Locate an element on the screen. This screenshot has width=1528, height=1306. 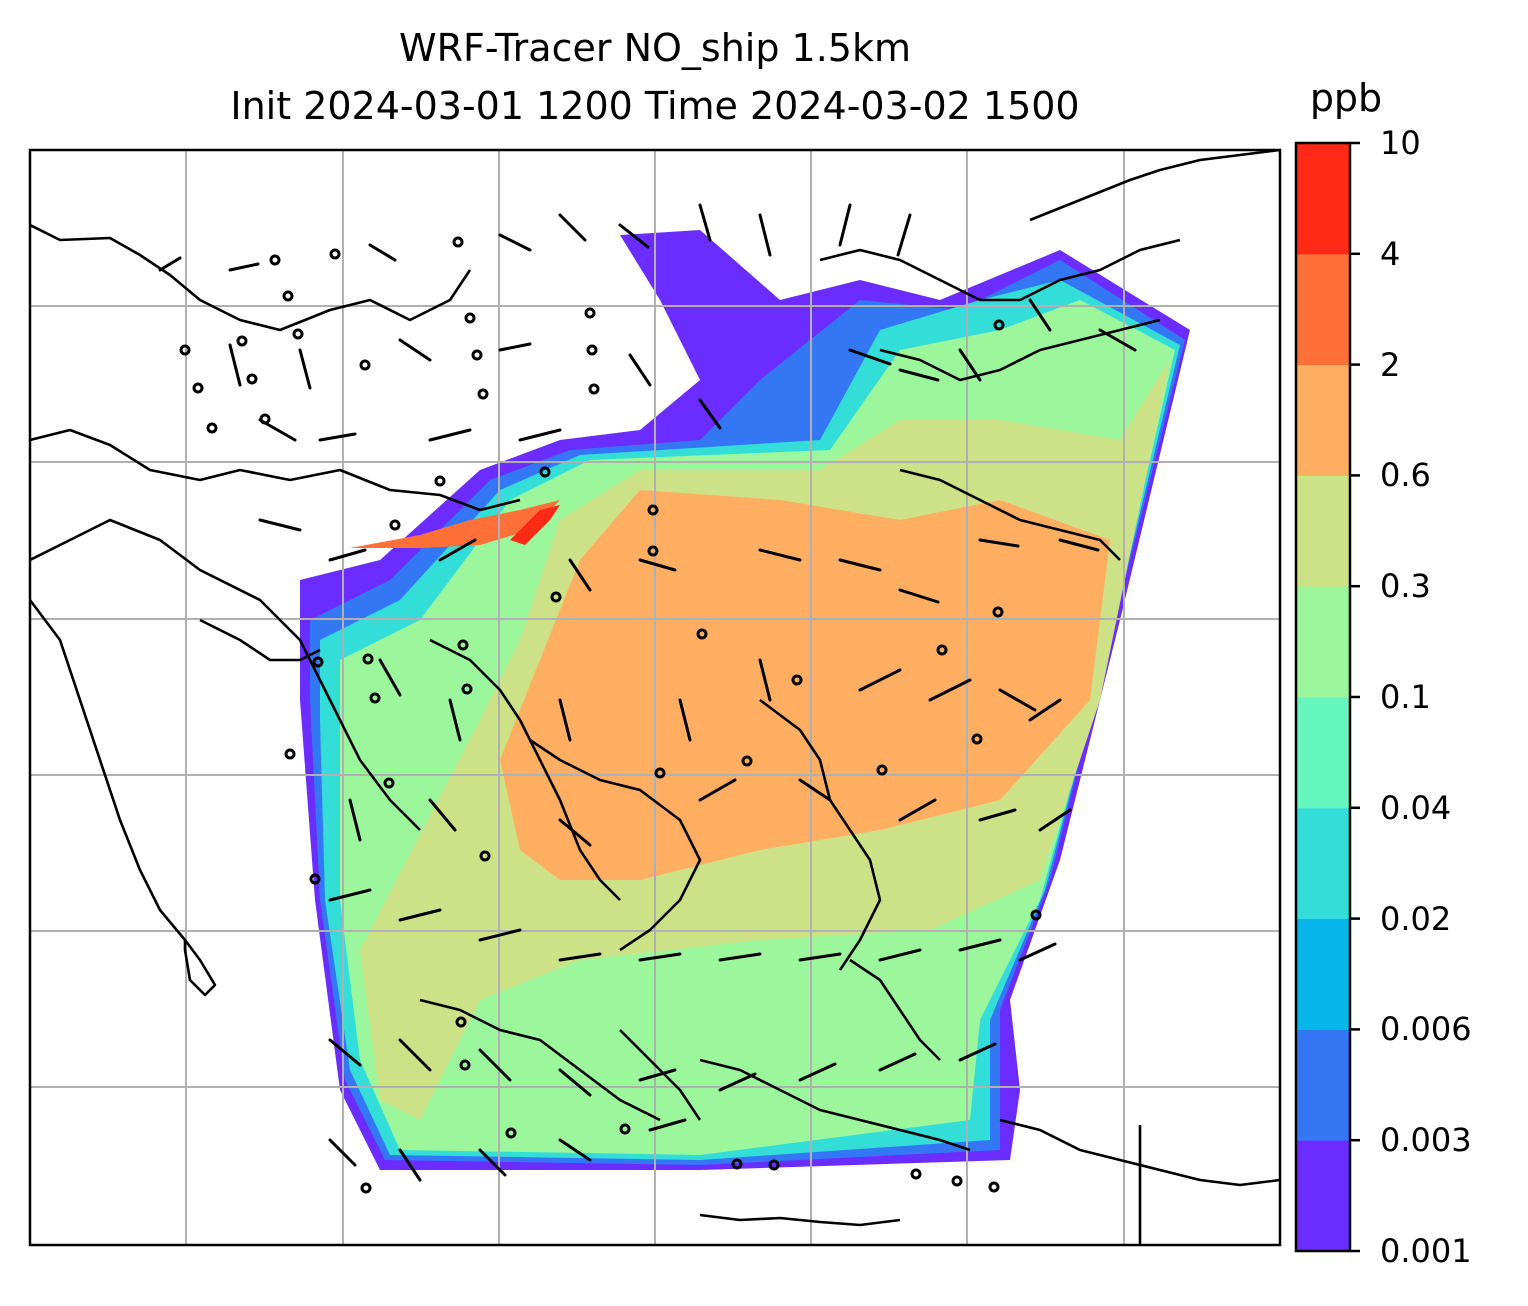
colorbar-tick-label: 0.3 is located at coordinates (1405, 586).